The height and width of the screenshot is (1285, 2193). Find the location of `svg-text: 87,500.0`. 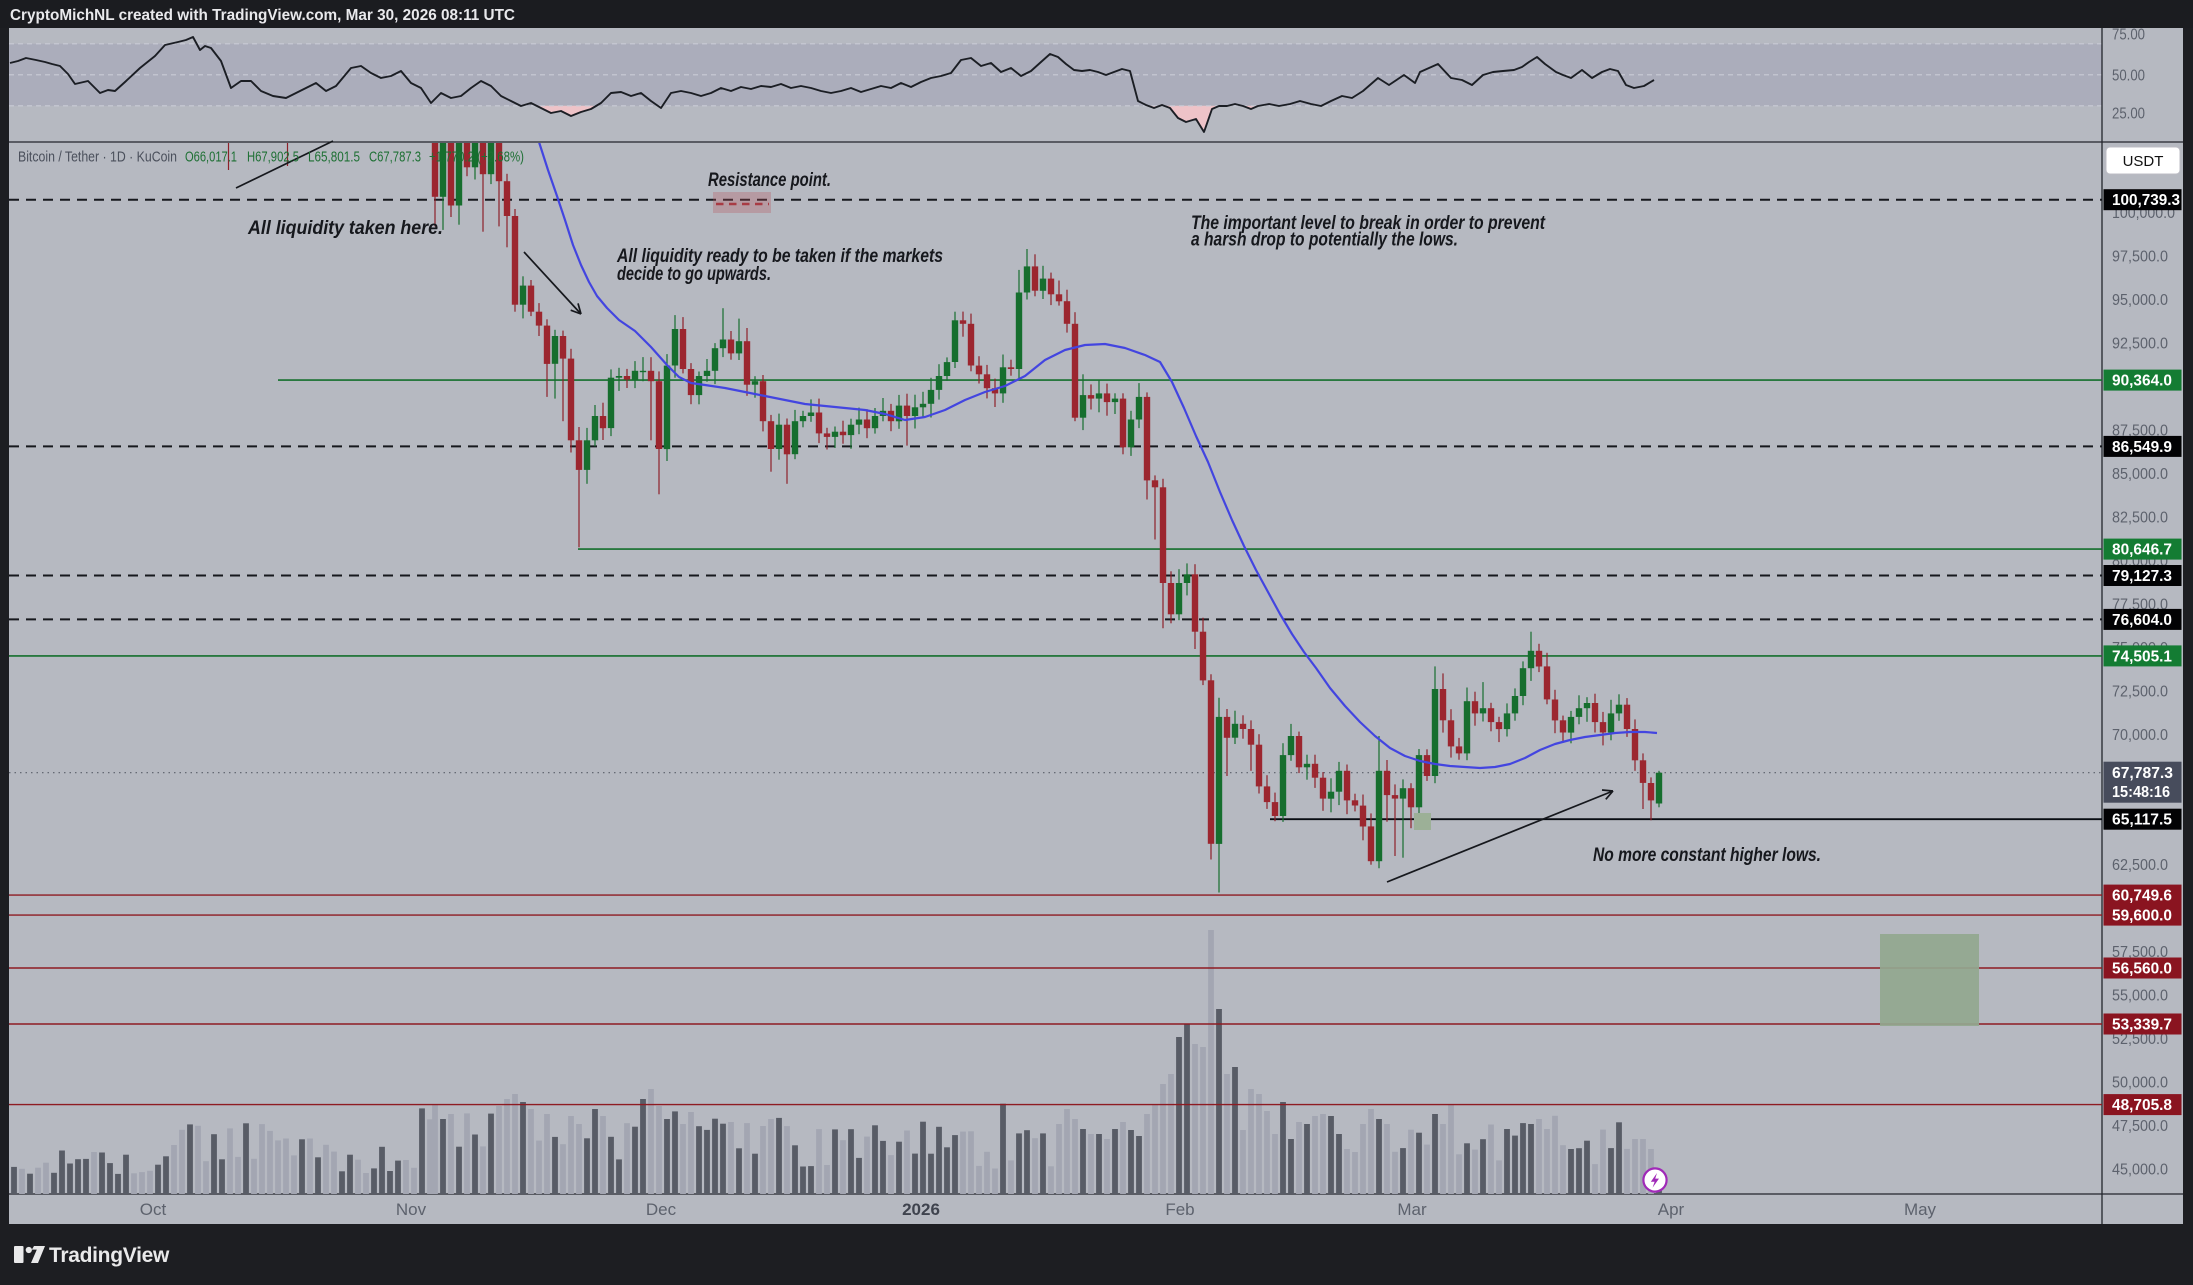

svg-text: 87,500.0 is located at coordinates (2140, 430).